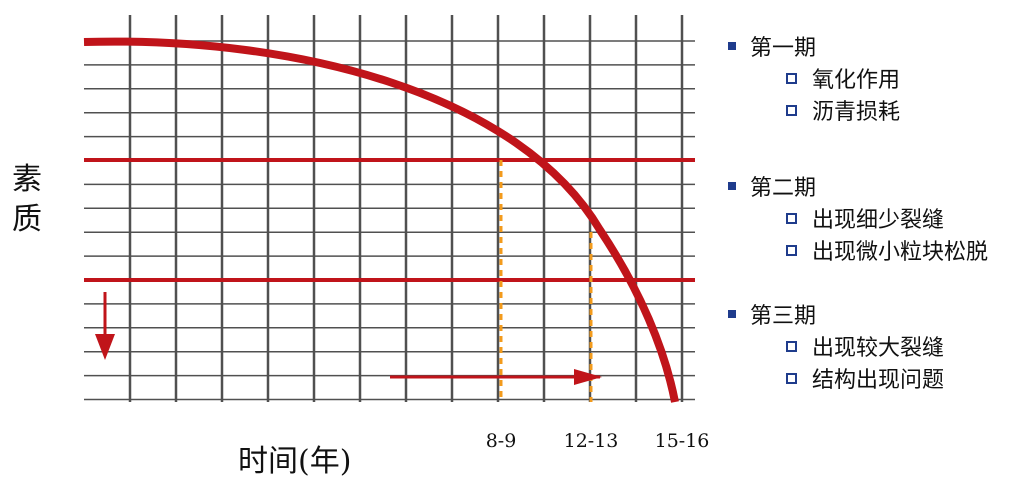 This screenshot has height=480, width=1035. What do you see at coordinates (900, 252) in the screenshot?
I see `phase-item: 出现微小粒块松脱` at bounding box center [900, 252].